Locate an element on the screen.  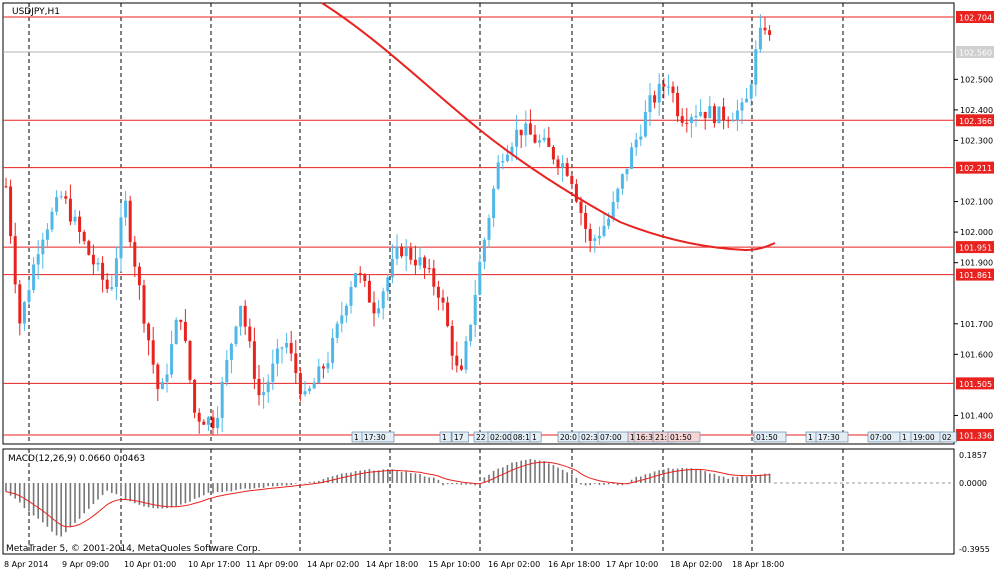
event-marker: 17 is located at coordinates (460, 437).